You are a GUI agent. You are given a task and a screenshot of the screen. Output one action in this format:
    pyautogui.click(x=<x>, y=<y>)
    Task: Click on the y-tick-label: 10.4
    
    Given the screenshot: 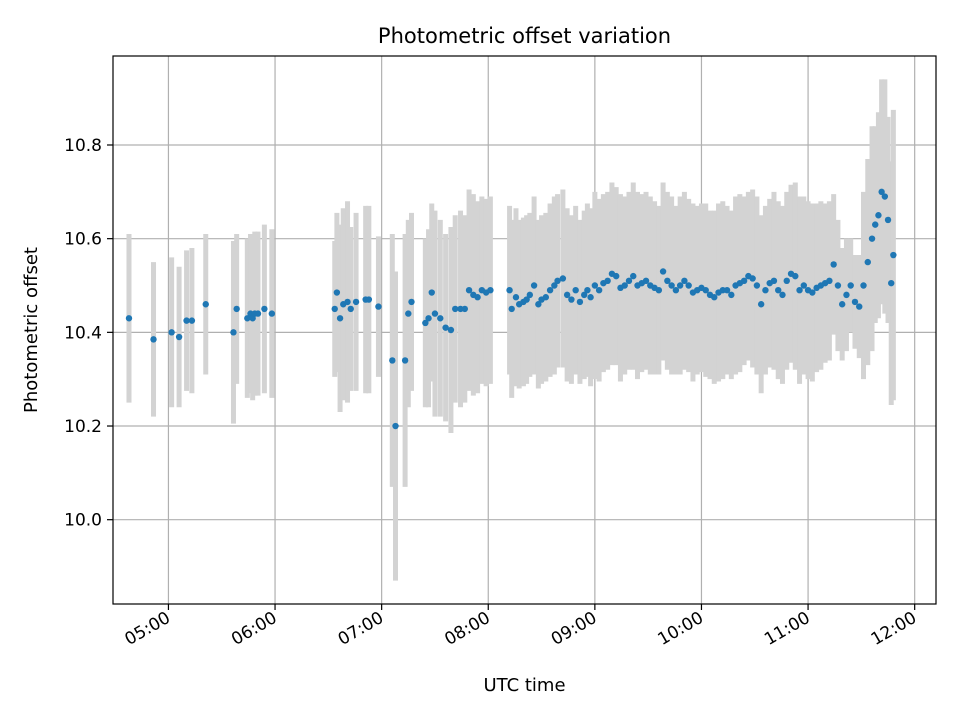 What is the action you would take?
    pyautogui.click(x=83, y=333)
    